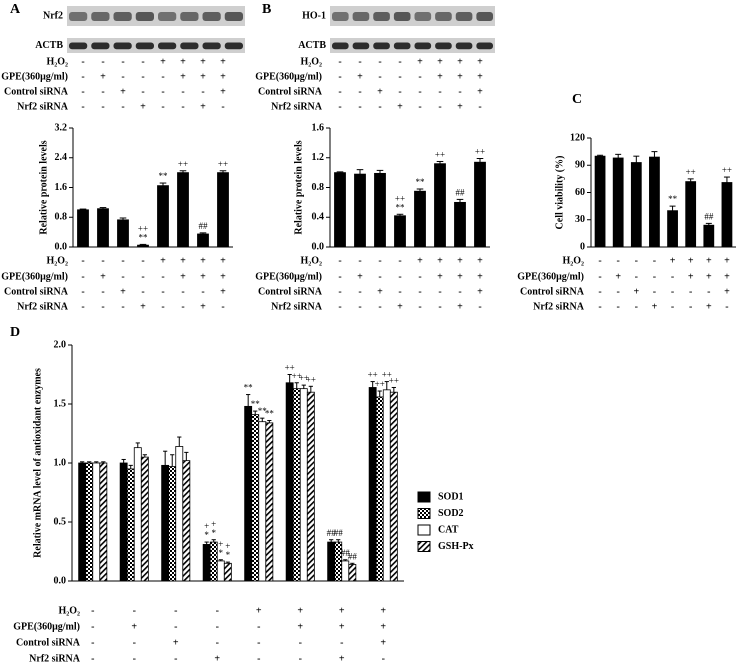  Describe the element at coordinates (298, 187) in the screenshot. I see `y-axis-label: Relative protein levels` at that location.